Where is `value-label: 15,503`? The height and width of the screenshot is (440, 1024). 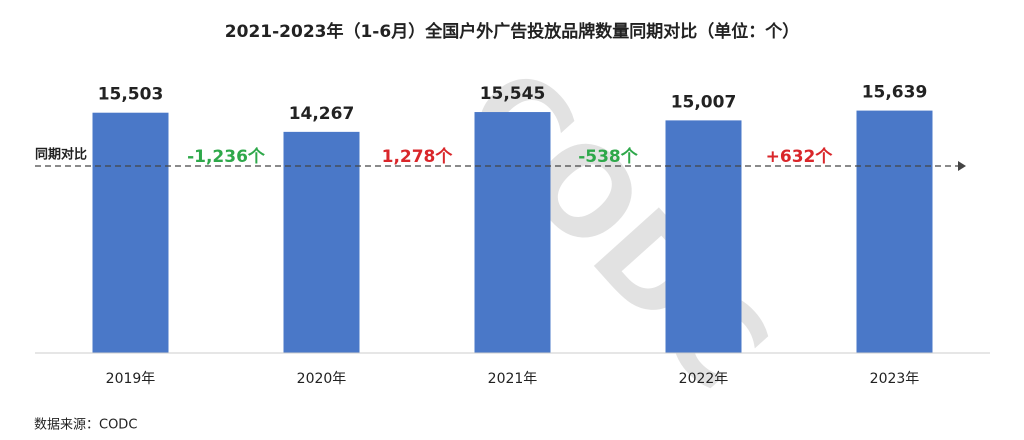
value-label: 15,503 is located at coordinates (131, 95).